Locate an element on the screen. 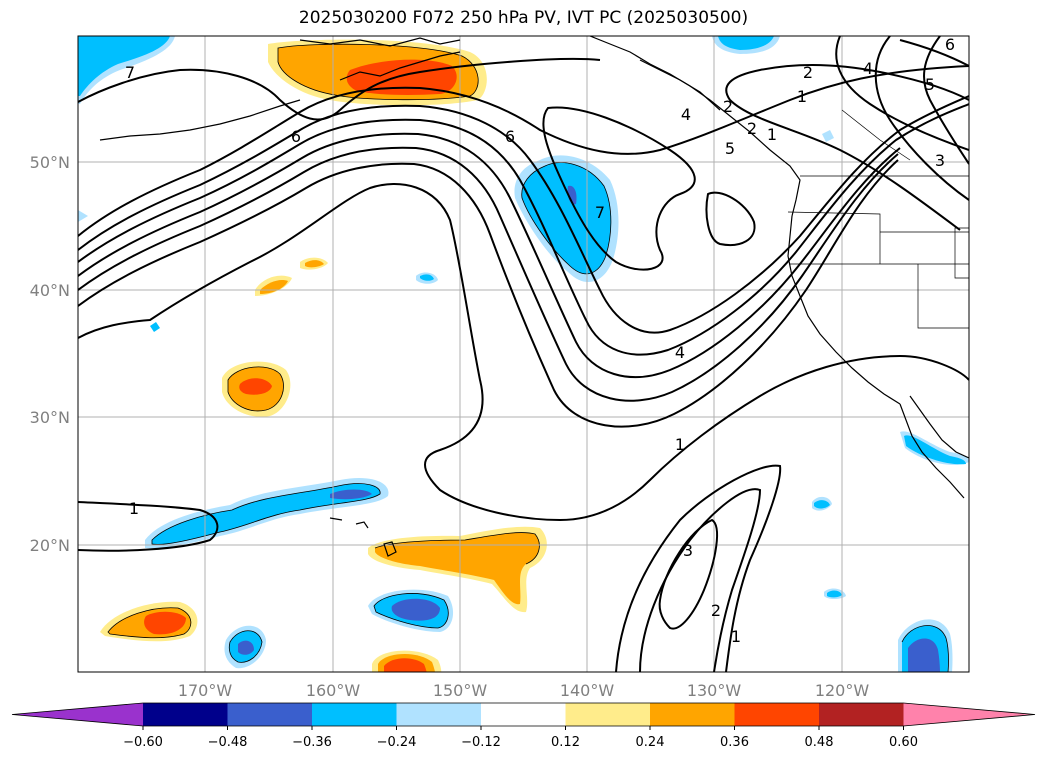 Image resolution: width=1047 pixels, height=765 pixels. lon-label-160w: 160°W is located at coordinates (333, 690).